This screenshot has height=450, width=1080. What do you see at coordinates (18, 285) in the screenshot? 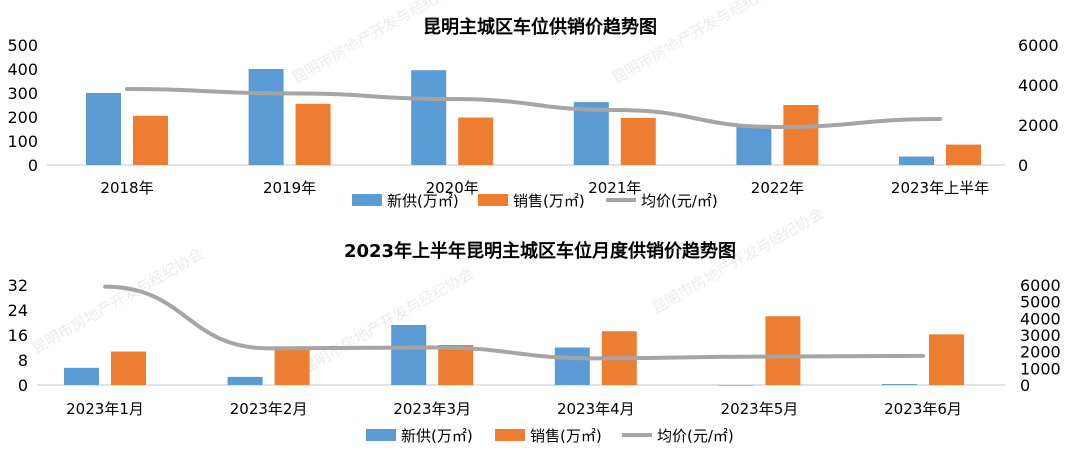
I see `y-left-tick-label: 32` at bounding box center [18, 285].